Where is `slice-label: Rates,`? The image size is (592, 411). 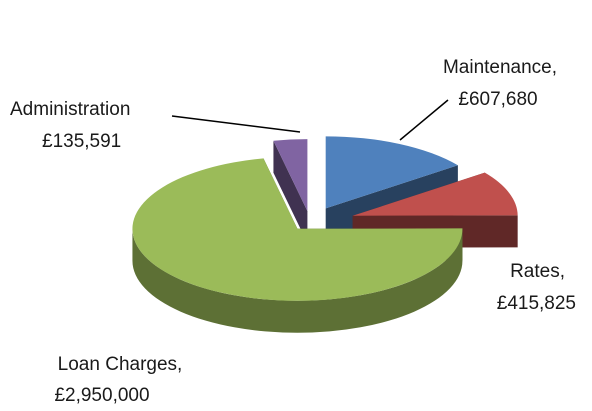
slice-label: Rates, is located at coordinates (537, 271).